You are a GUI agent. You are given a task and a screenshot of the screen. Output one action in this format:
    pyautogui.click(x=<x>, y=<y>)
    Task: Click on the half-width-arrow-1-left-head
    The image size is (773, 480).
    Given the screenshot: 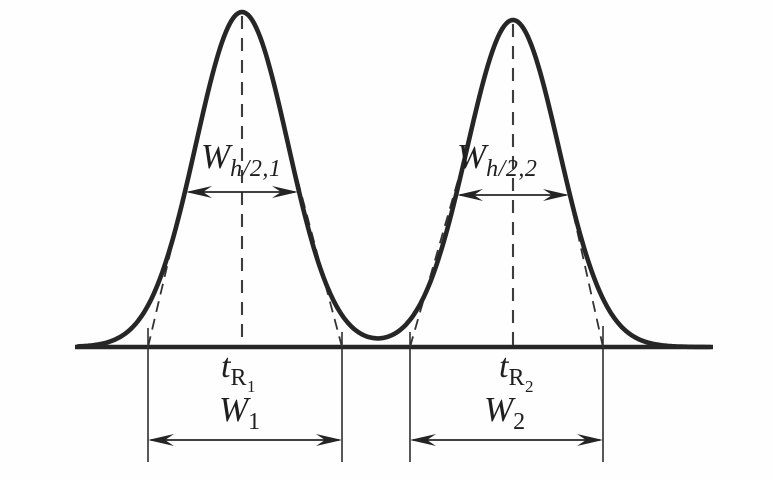 What is the action you would take?
    pyautogui.click(x=199, y=192)
    